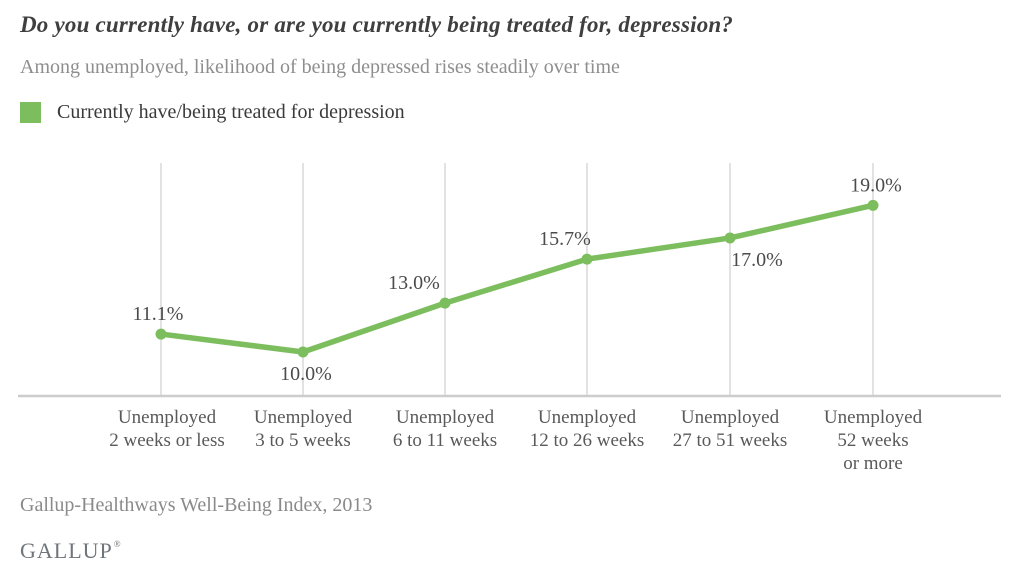  What do you see at coordinates (66, 550) in the screenshot?
I see `gallup-logo-text: GALLUP` at bounding box center [66, 550].